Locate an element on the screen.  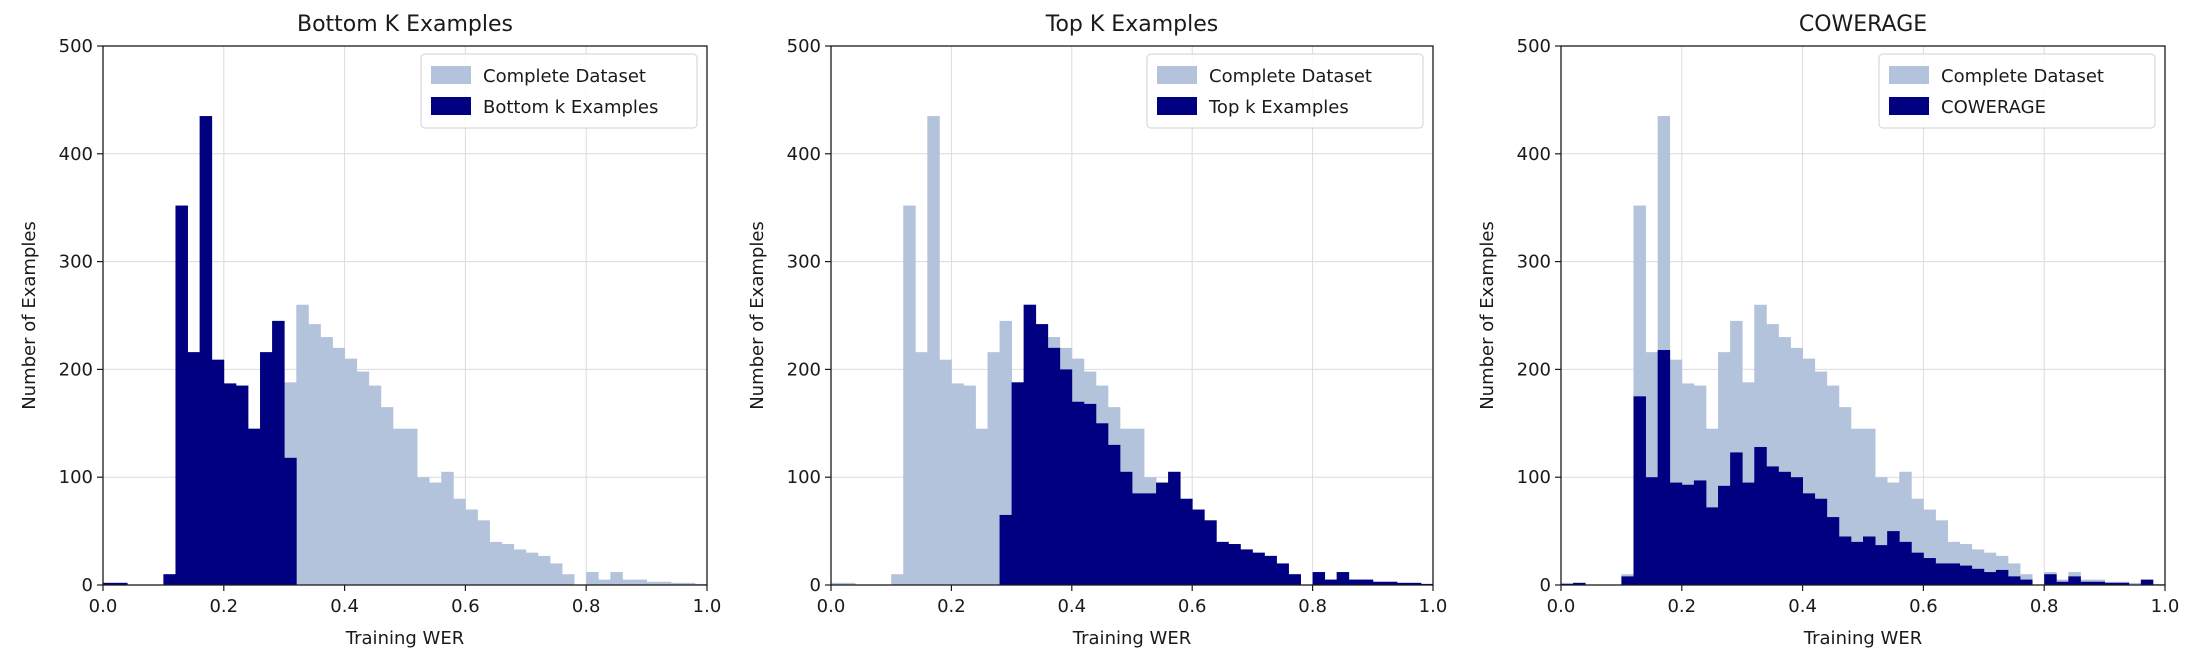
x-tick-label: 0.6 is located at coordinates (1923, 606).